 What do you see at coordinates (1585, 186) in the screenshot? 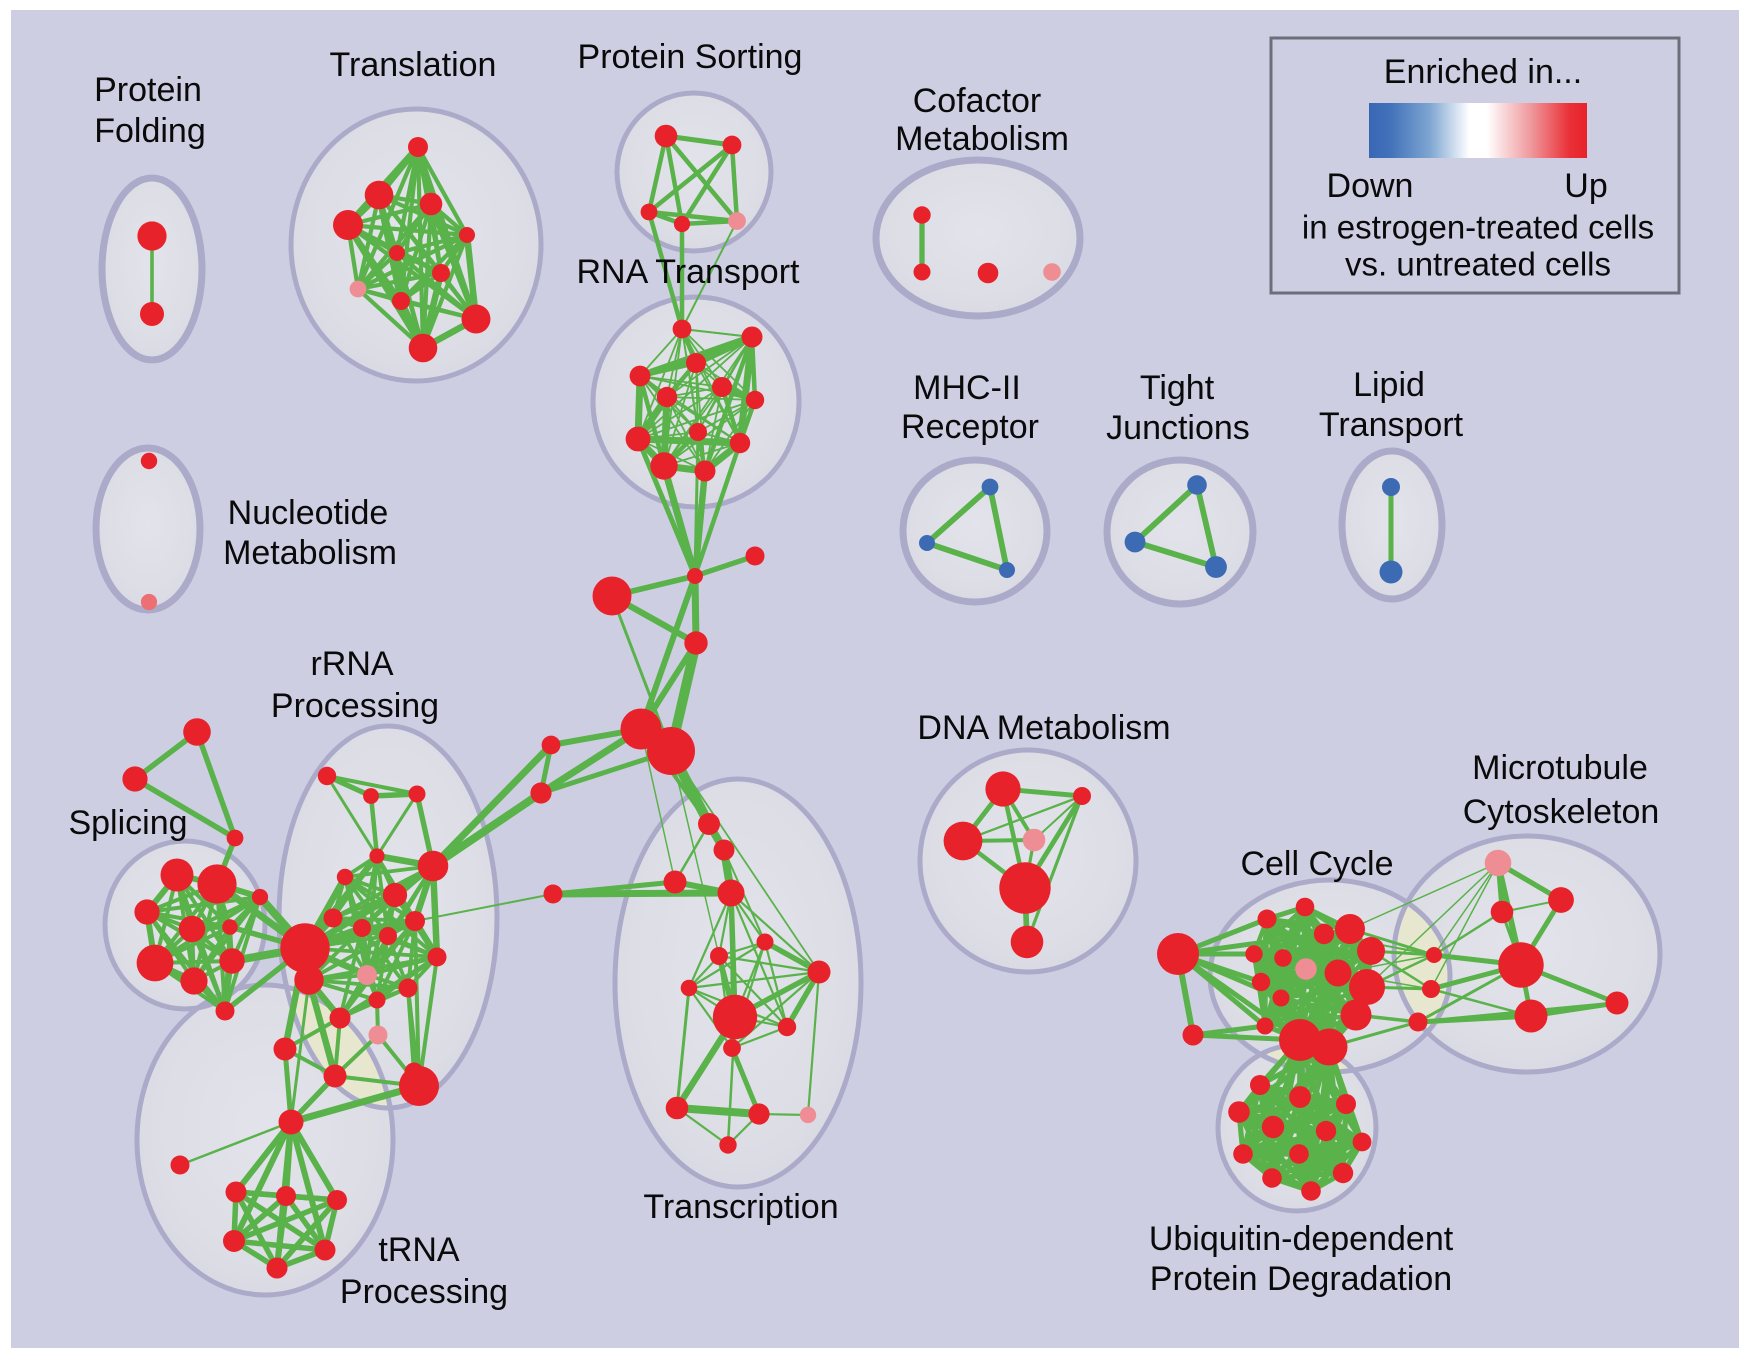
I see `svg-text: Up` at bounding box center [1585, 186].